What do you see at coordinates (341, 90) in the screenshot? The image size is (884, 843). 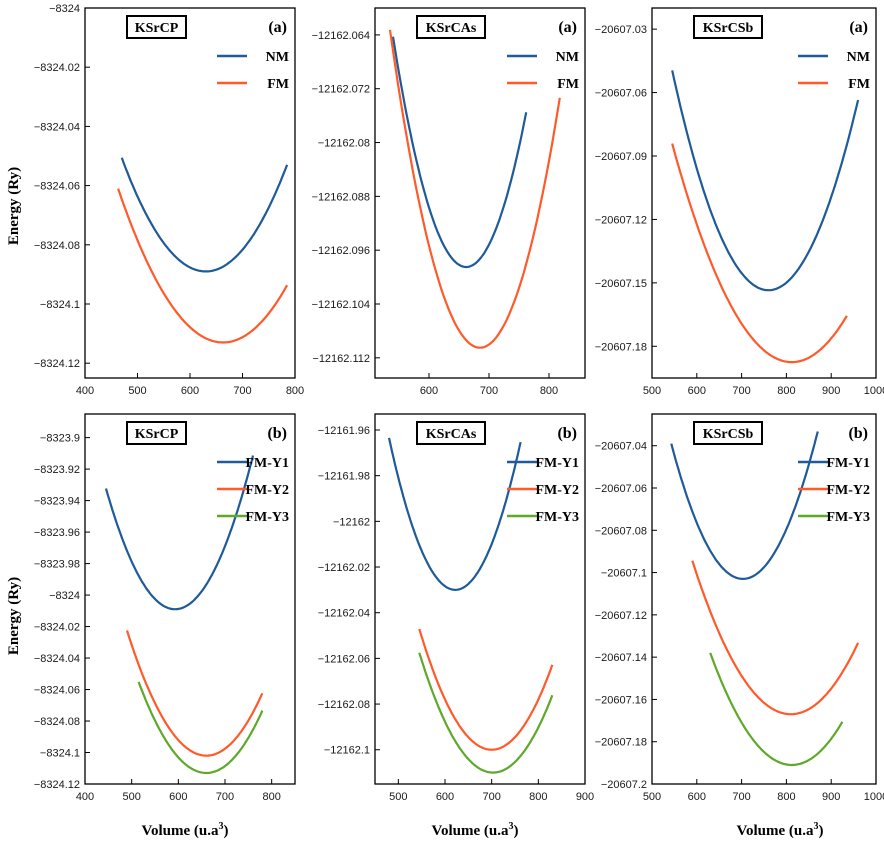 I see `y-tick-label: −12162.072` at bounding box center [341, 90].